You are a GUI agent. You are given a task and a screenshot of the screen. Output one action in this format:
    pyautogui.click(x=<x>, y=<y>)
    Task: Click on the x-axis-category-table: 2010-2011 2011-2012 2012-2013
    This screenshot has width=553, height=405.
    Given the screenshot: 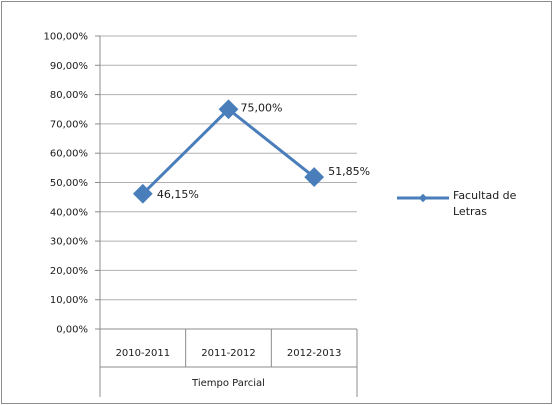 What is the action you would take?
    pyautogui.click(x=228, y=363)
    